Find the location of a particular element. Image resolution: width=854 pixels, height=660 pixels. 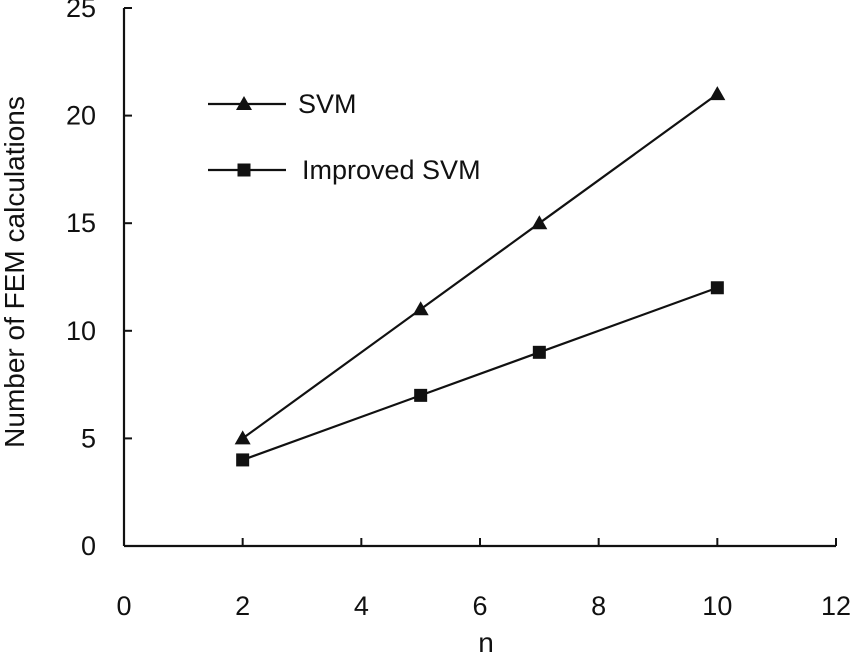

y-tick-label: 0 is located at coordinates (88, 546).